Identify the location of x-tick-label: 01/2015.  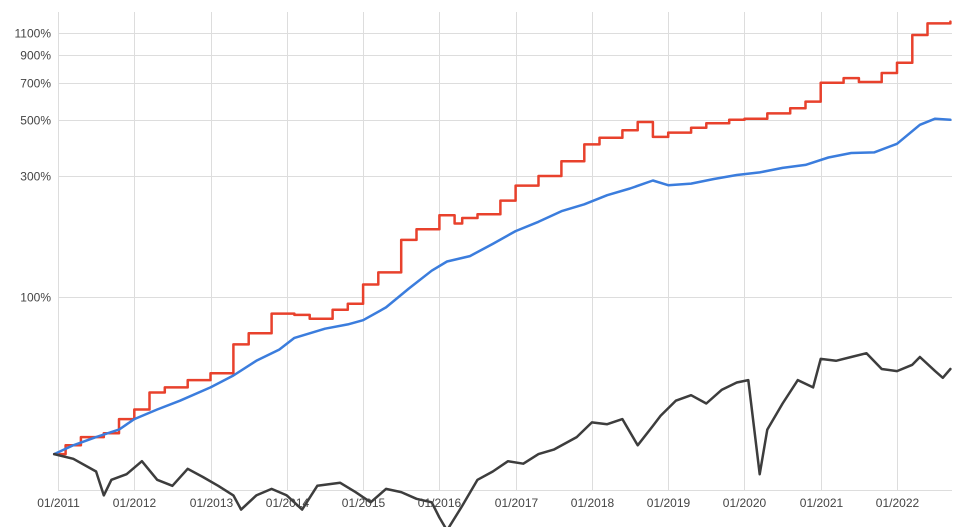
(364, 503).